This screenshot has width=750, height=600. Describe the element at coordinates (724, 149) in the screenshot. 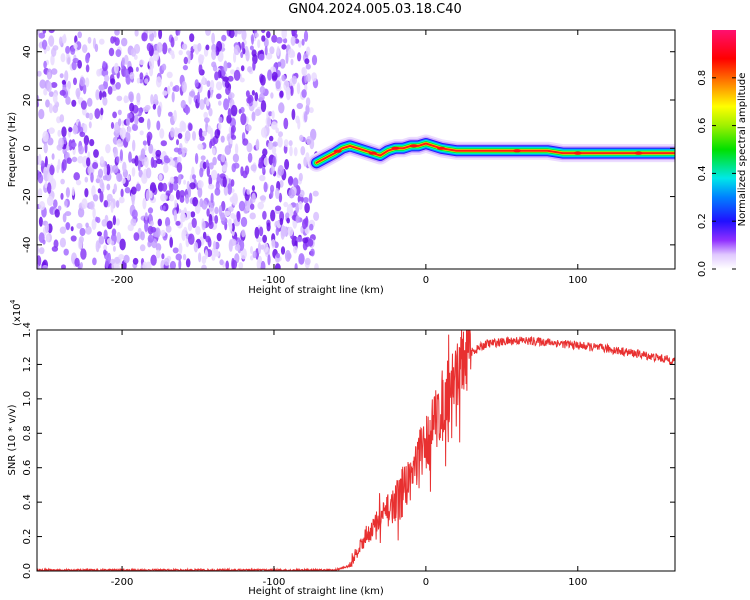

I see `colorbar` at that location.